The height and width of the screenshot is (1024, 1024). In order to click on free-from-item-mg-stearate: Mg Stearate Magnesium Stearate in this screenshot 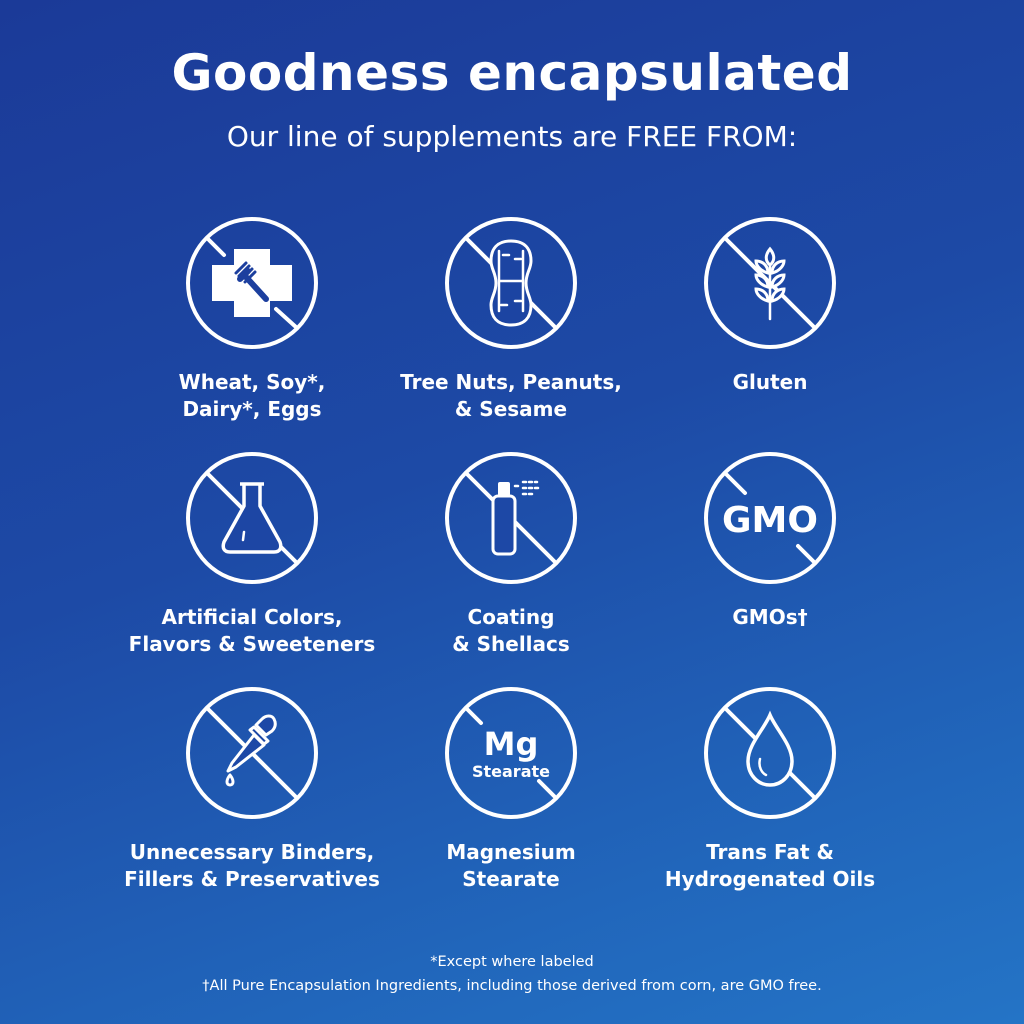, I will do `click(511, 789)`.